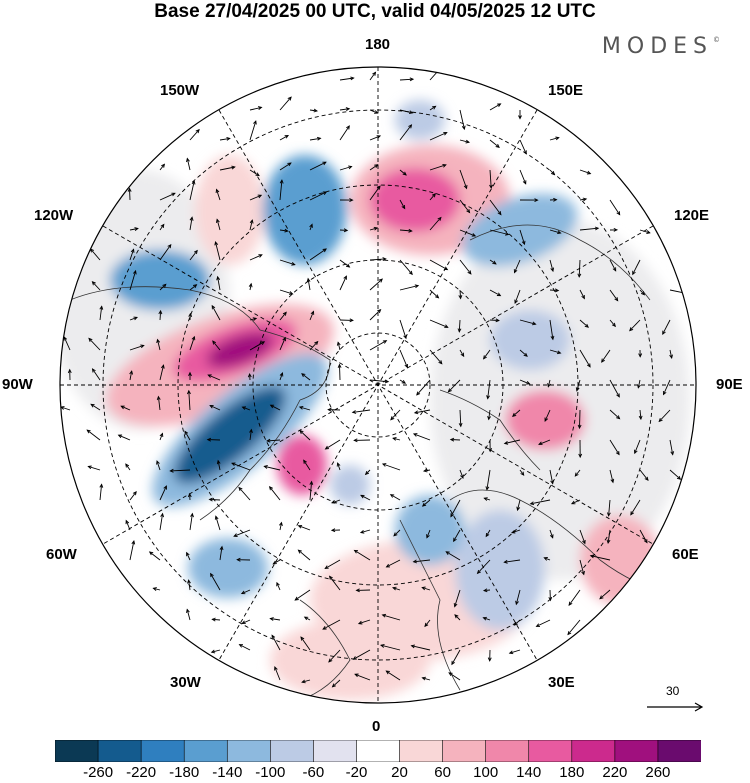 The height and width of the screenshot is (783, 750). What do you see at coordinates (661, 46) in the screenshot?
I see `brand-logo: MODES©` at bounding box center [661, 46].